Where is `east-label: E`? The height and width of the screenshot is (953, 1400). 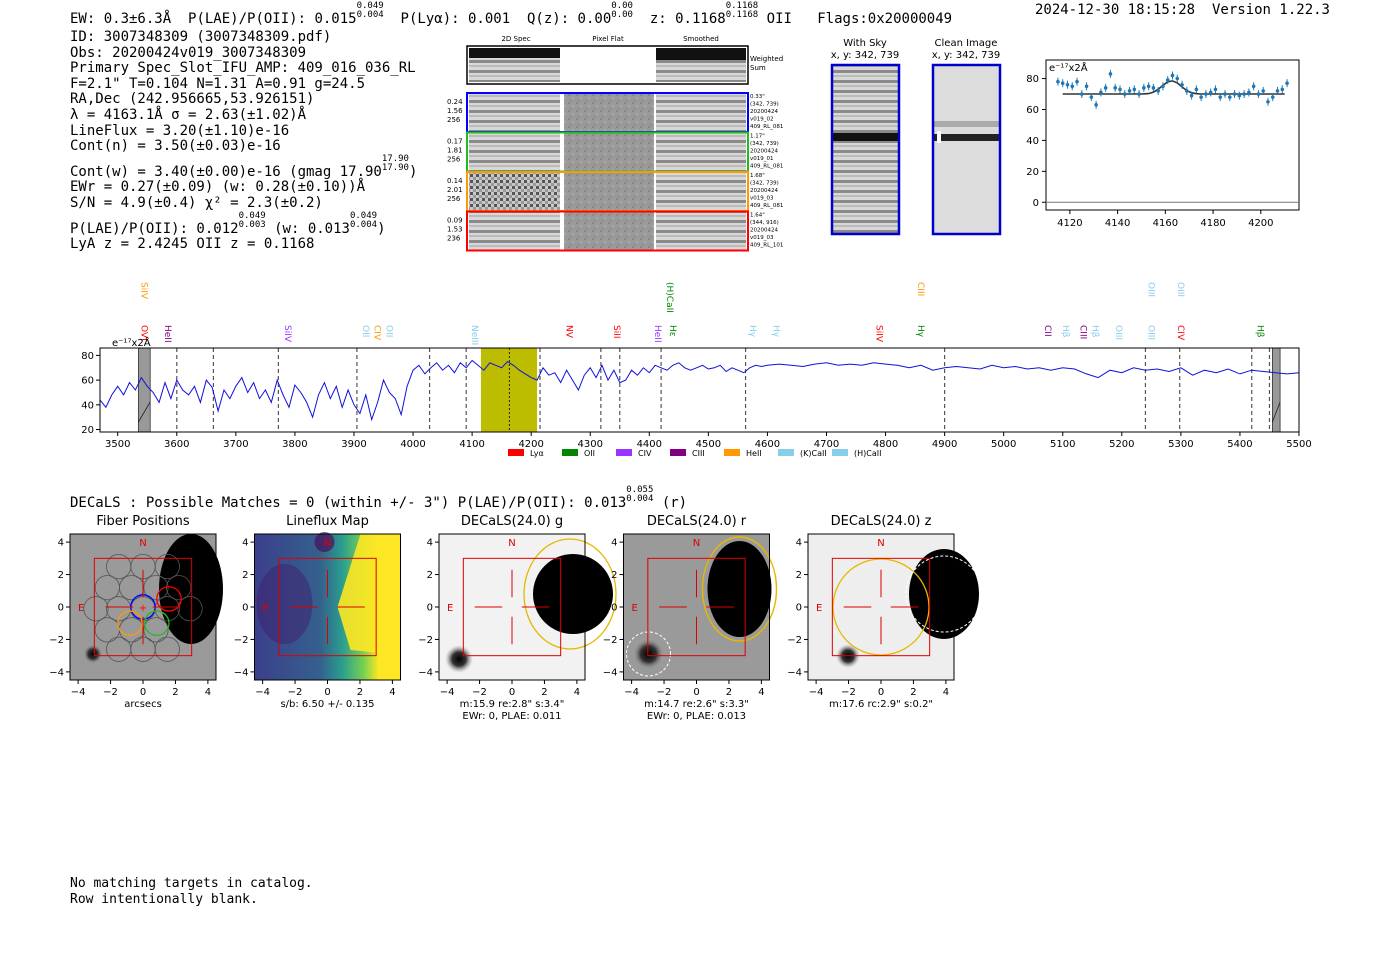
east-label: E is located at coordinates (450, 608).